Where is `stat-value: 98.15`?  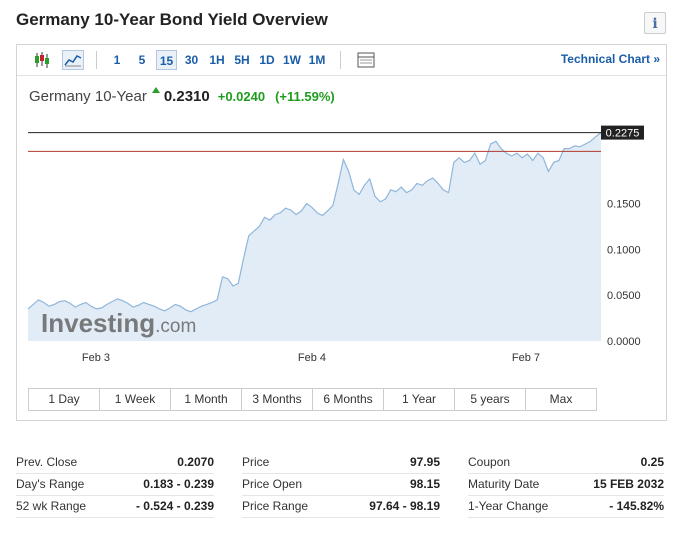 stat-value: 98.15 is located at coordinates (424, 484).